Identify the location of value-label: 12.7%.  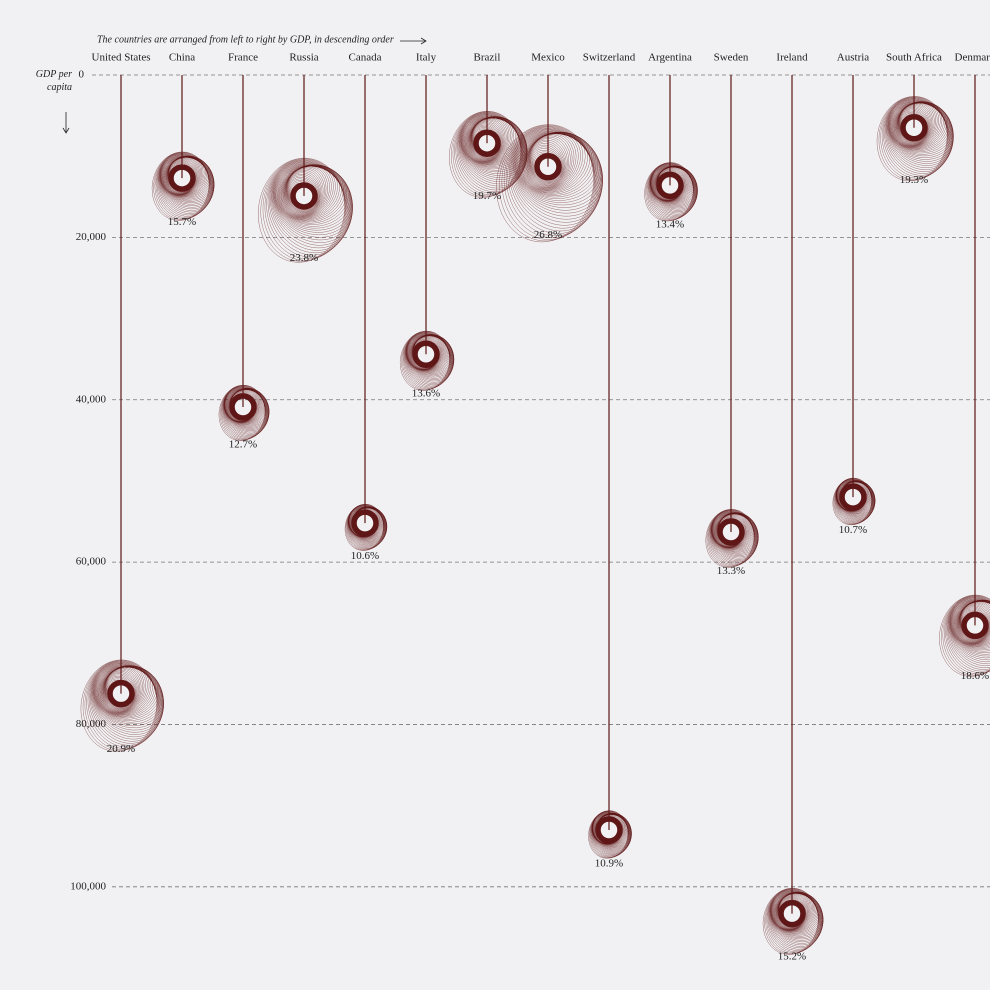
(243, 445).